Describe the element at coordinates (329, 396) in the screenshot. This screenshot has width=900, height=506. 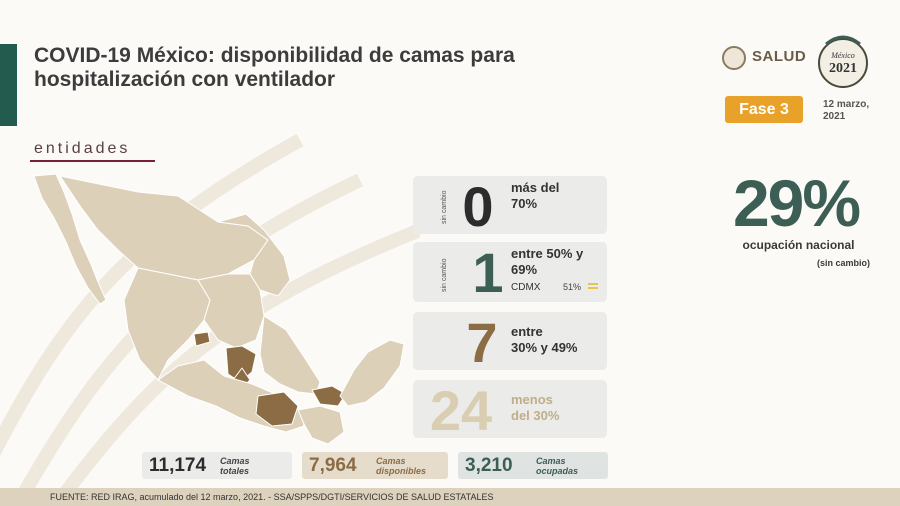
I see `map-state-highlight-tabasco` at that location.